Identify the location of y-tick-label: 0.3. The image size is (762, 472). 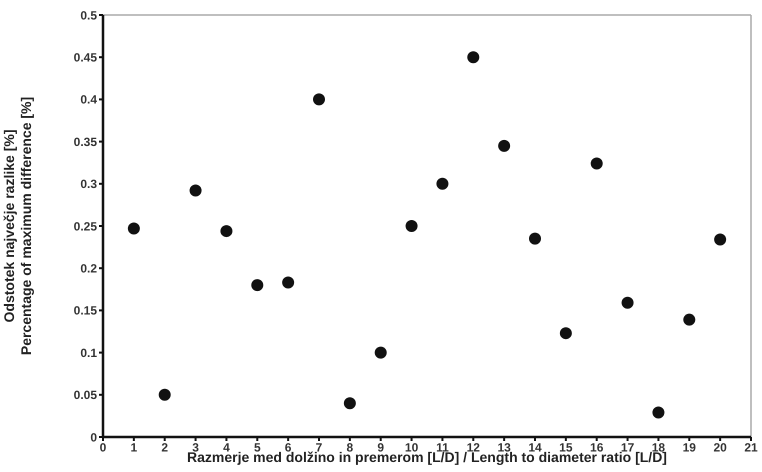
(89, 184).